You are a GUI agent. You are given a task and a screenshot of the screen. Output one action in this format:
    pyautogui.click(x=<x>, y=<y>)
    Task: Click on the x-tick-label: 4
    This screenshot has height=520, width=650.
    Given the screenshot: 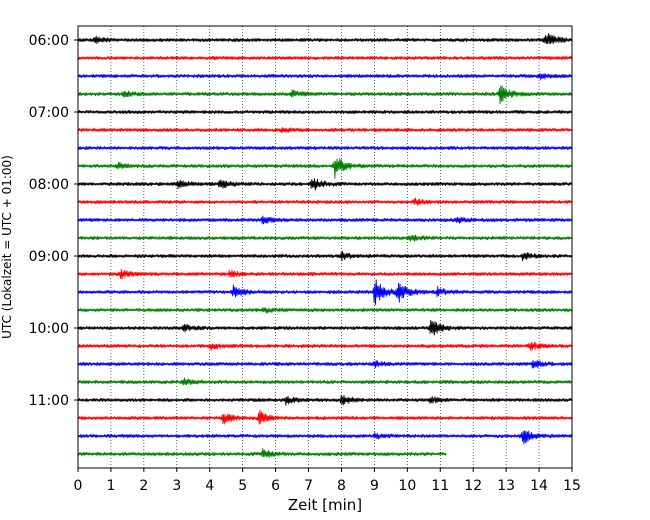 What is the action you would take?
    pyautogui.click(x=209, y=486)
    